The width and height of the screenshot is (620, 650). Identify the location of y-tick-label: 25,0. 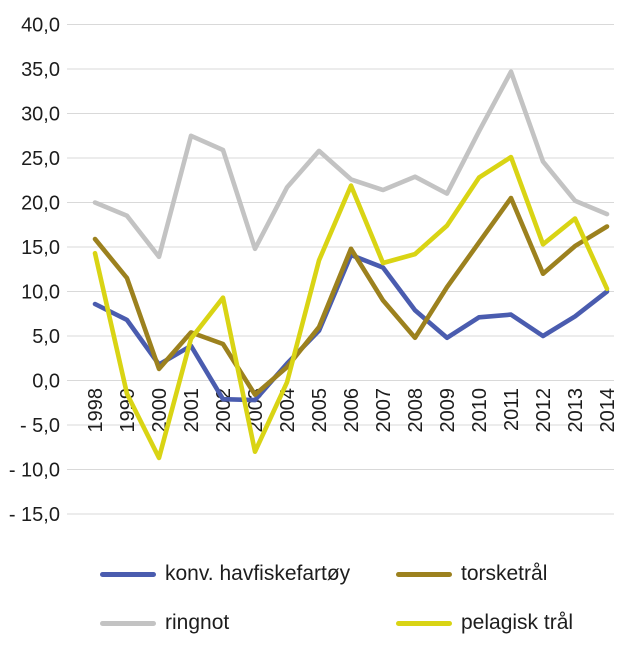
(40, 159).